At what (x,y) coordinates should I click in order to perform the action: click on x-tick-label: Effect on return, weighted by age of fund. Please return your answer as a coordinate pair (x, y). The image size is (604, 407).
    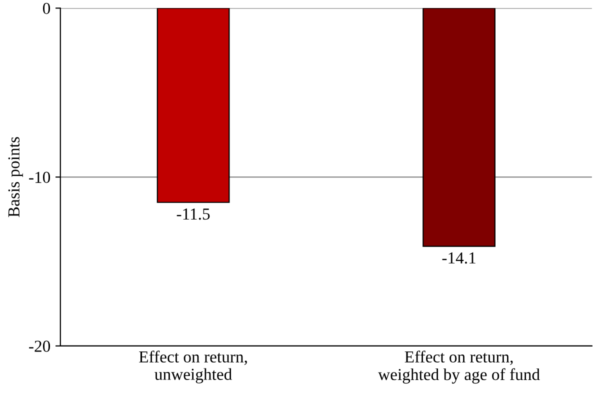
    Looking at the image, I should click on (459, 367).